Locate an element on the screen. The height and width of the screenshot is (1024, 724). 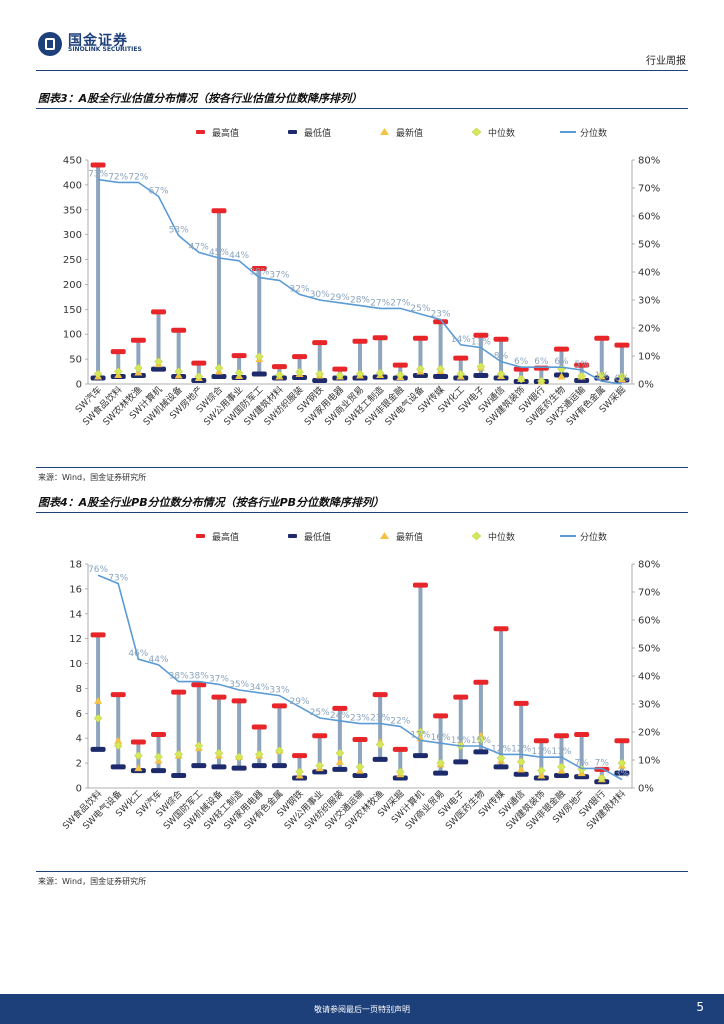
right-tick-label: 70% is located at coordinates (649, 593).